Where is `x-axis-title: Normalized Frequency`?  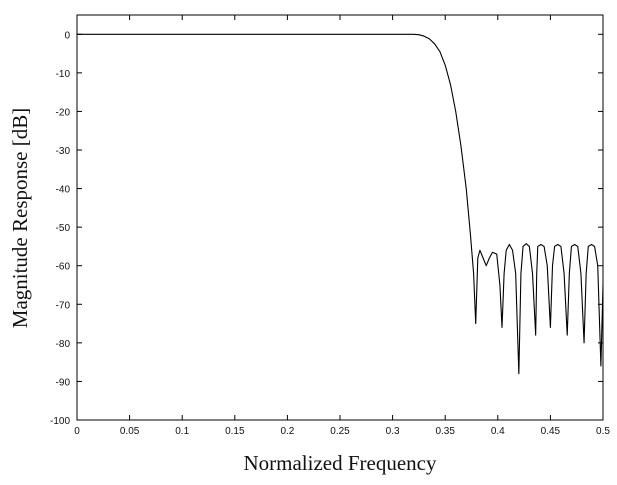 x-axis-title: Normalized Frequency is located at coordinates (340, 463).